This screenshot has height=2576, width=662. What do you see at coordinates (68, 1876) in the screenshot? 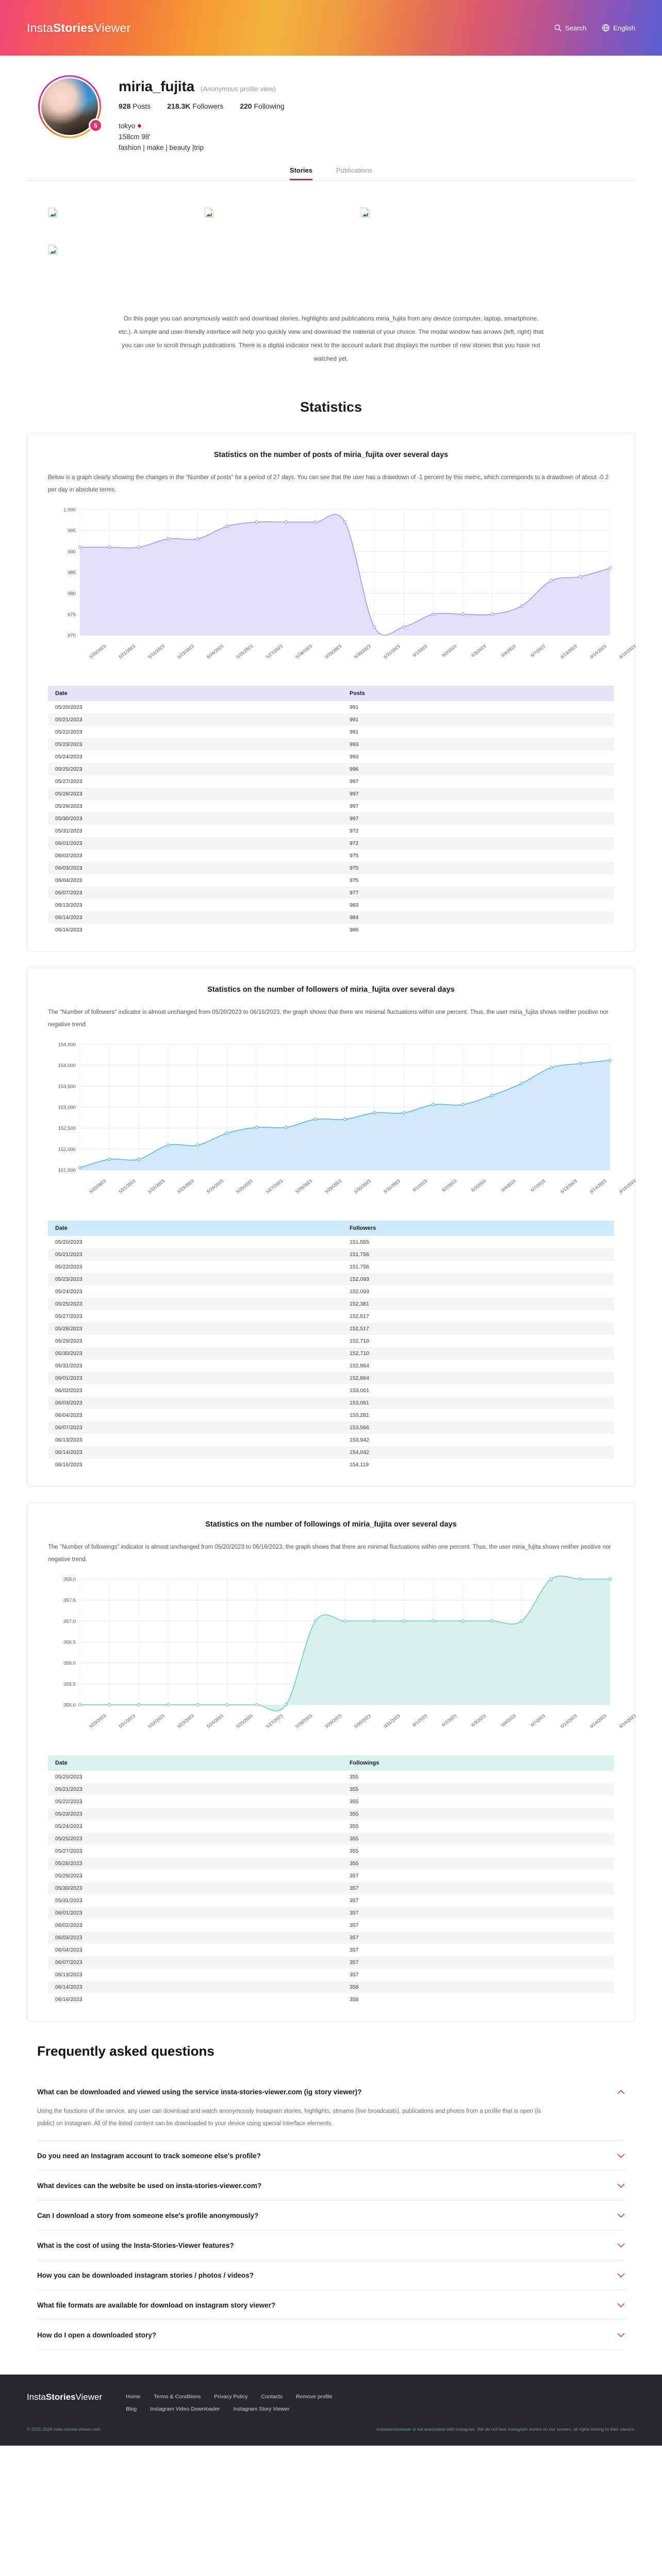
I see `table-cell: 05/29/2023` at bounding box center [68, 1876].